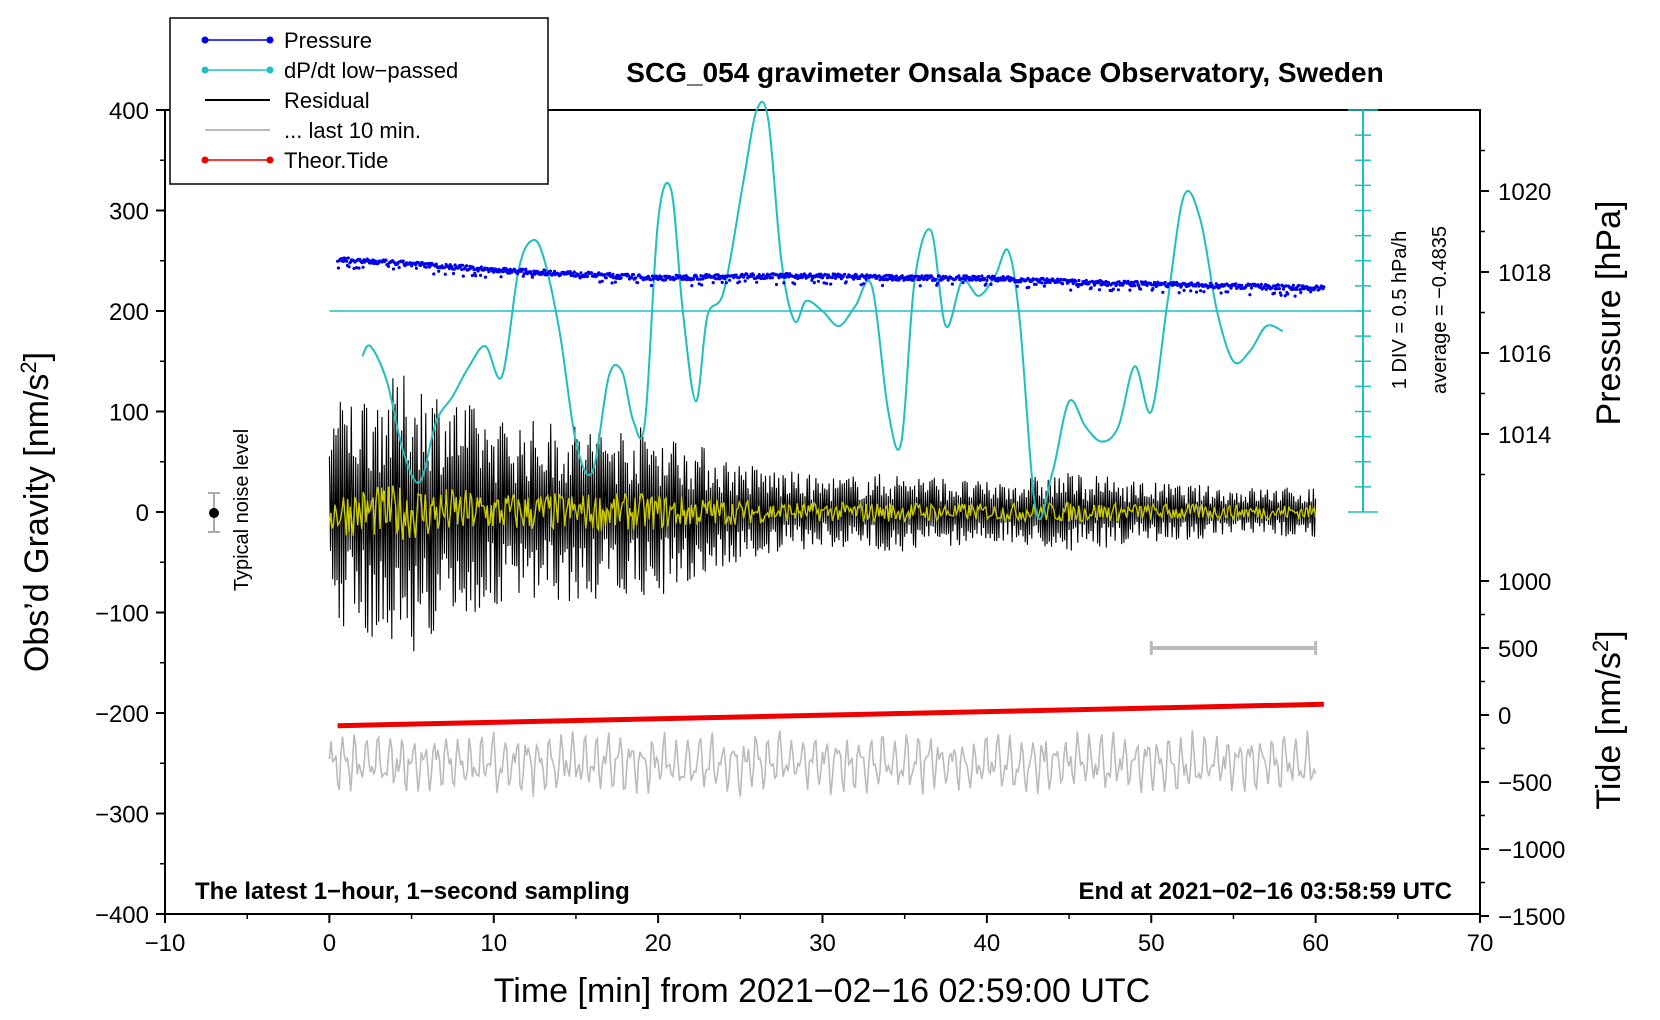  What do you see at coordinates (122, 915) in the screenshot?
I see `y-tick-label: −400` at bounding box center [122, 915].